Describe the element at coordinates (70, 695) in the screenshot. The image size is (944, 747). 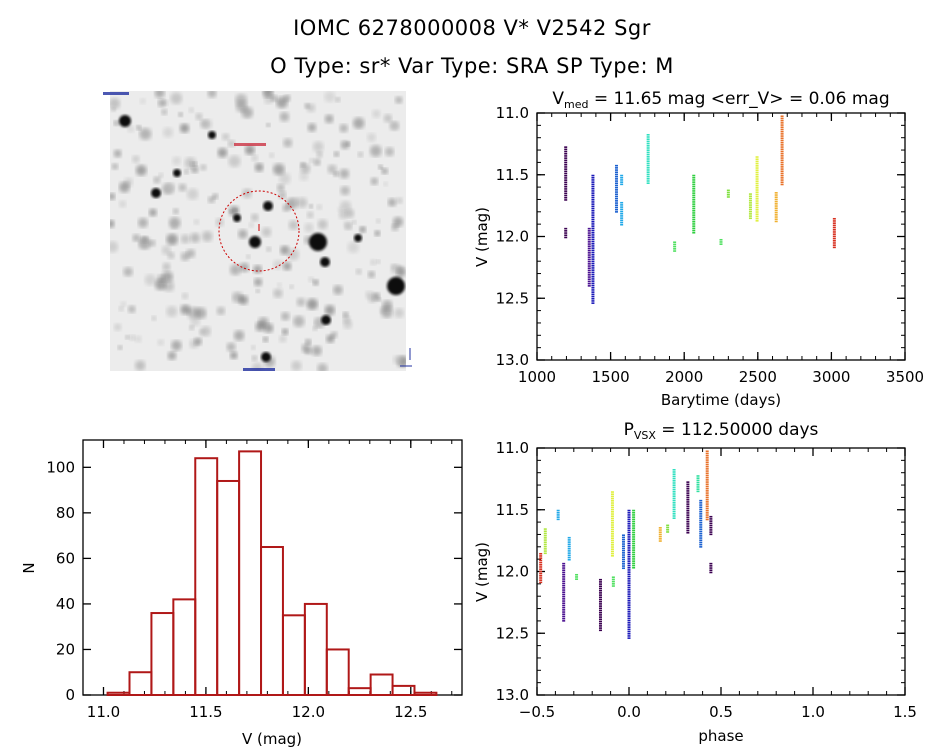
I see `histogram-ytick-label: 0` at that location.